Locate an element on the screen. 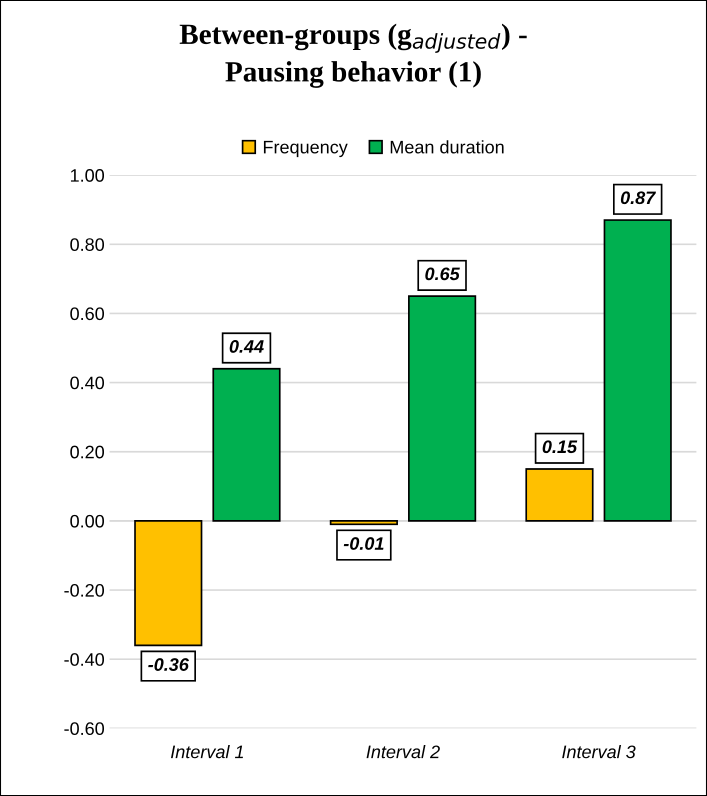 The image size is (707, 796). y-tick-label: -0.20 is located at coordinates (84, 590).